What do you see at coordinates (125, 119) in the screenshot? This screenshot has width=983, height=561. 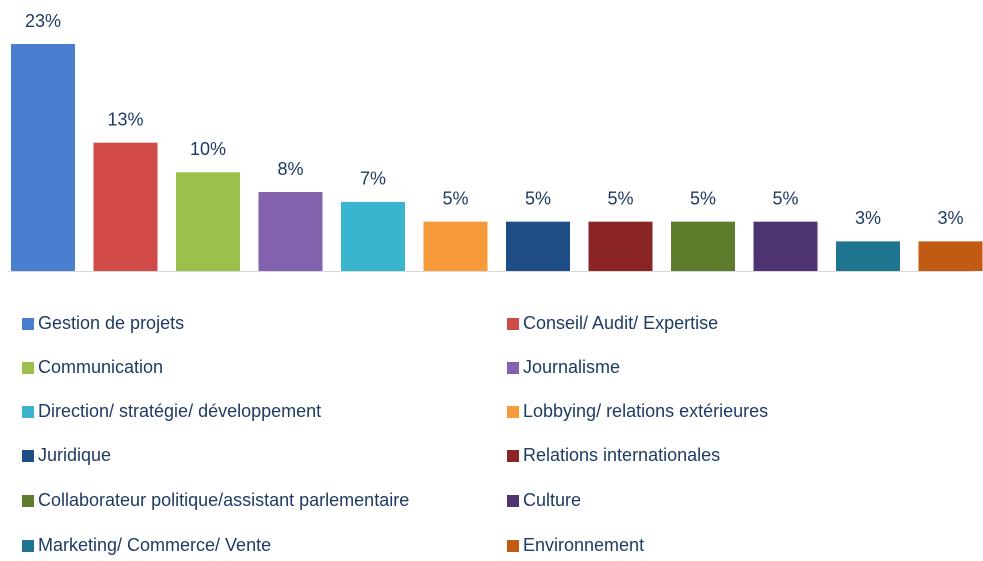 I see `data-label: 13%` at bounding box center [125, 119].